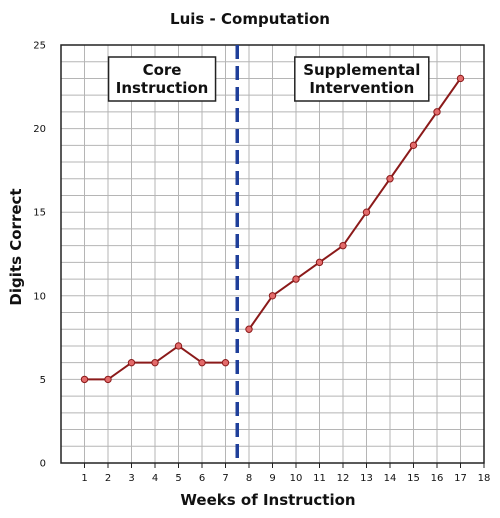  I want to click on x-tick-label: 7, so click(225, 478).